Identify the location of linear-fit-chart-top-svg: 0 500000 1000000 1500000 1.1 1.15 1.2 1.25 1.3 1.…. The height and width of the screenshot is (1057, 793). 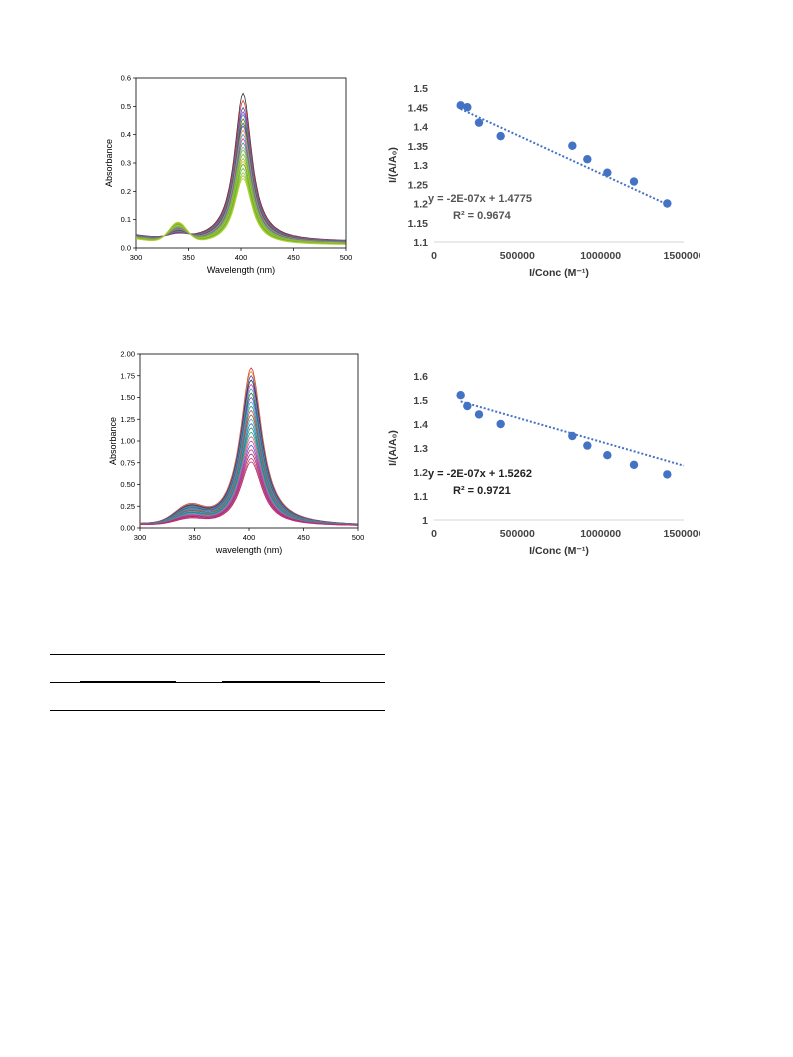
(546, 181).